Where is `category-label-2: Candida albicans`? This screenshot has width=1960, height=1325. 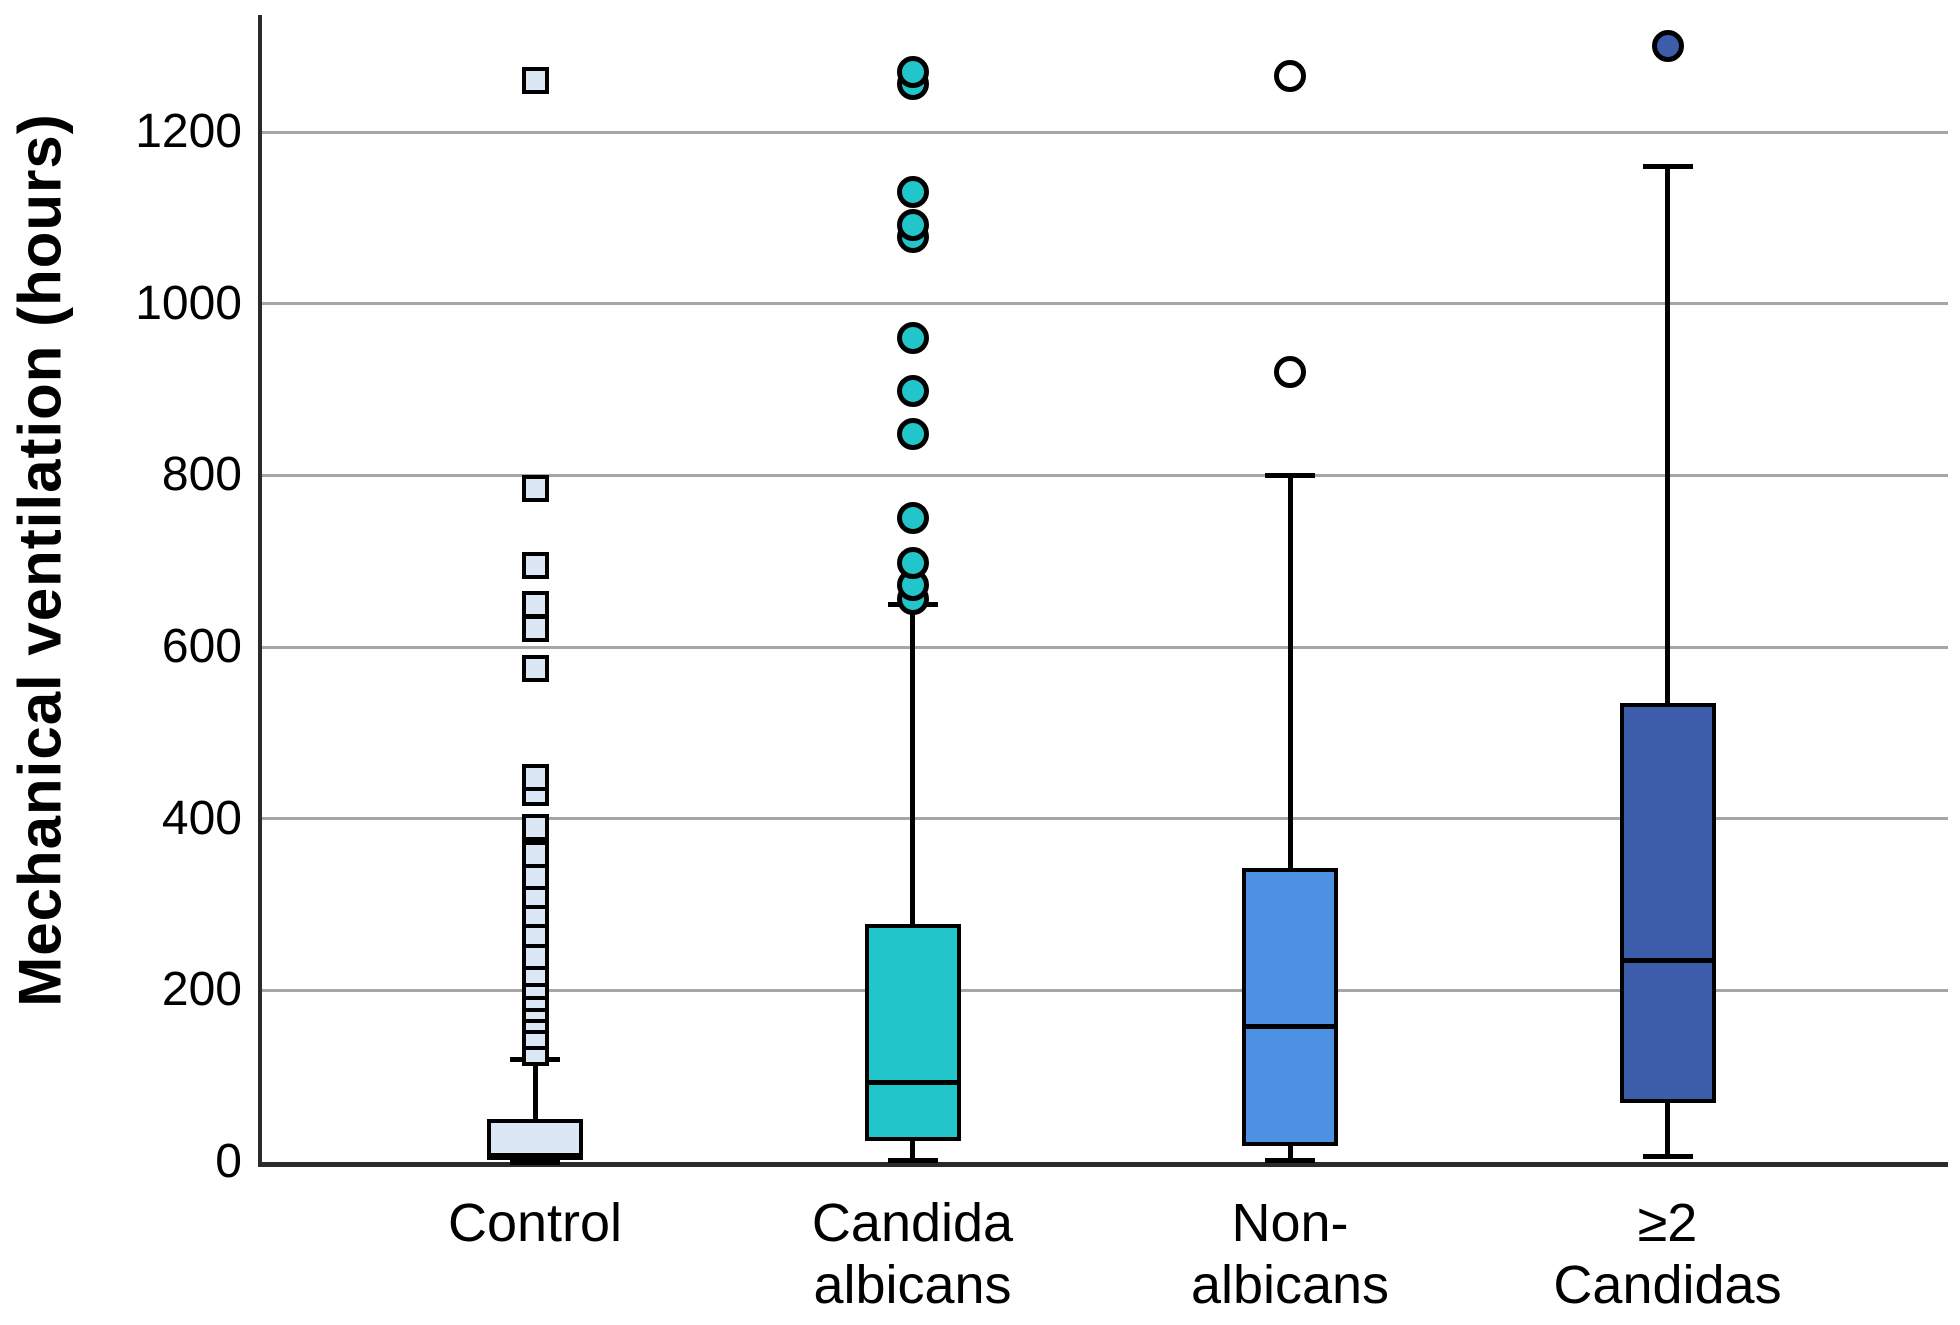
category-label-2: Candida albicans is located at coordinates (913, 1254).